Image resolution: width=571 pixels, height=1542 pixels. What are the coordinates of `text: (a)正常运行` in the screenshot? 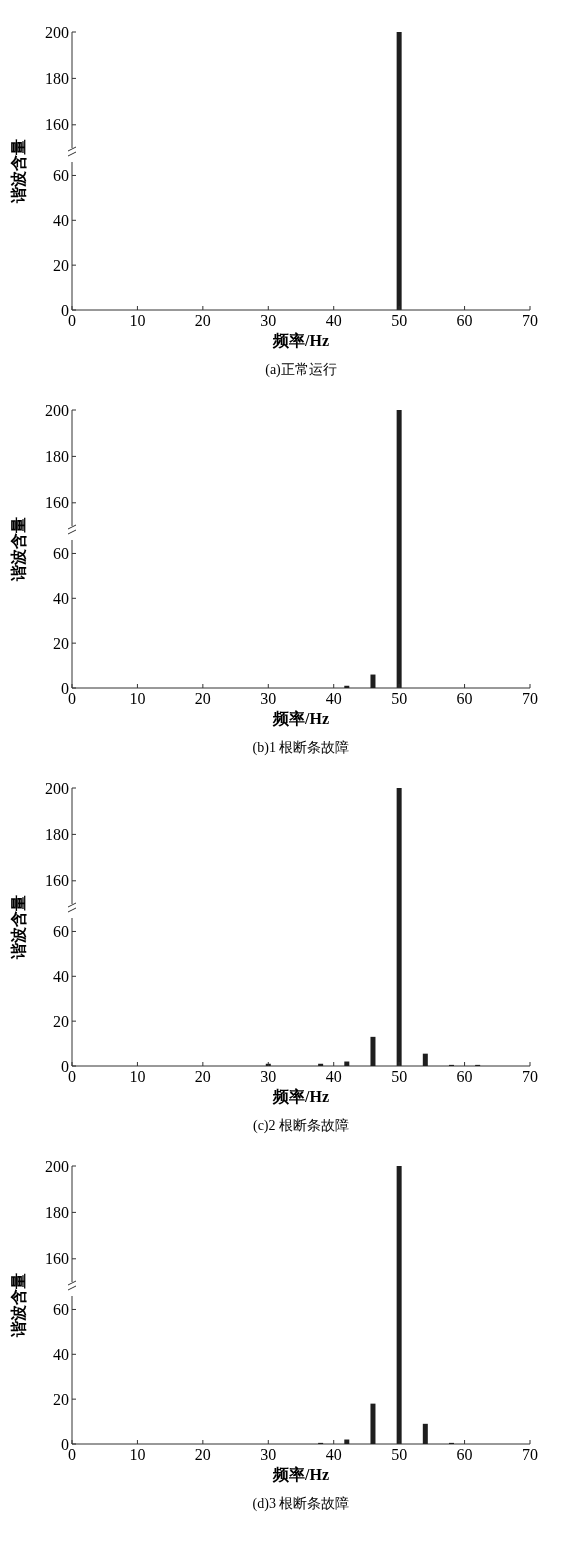 It's located at (301, 370).